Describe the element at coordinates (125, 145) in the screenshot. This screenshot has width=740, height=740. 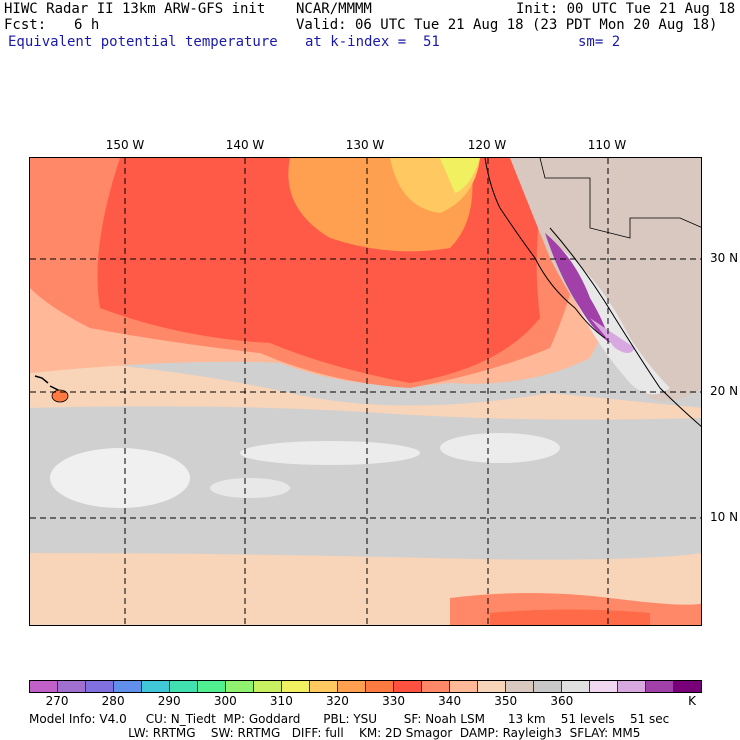
I see `lon-label-150w: 150 W` at that location.